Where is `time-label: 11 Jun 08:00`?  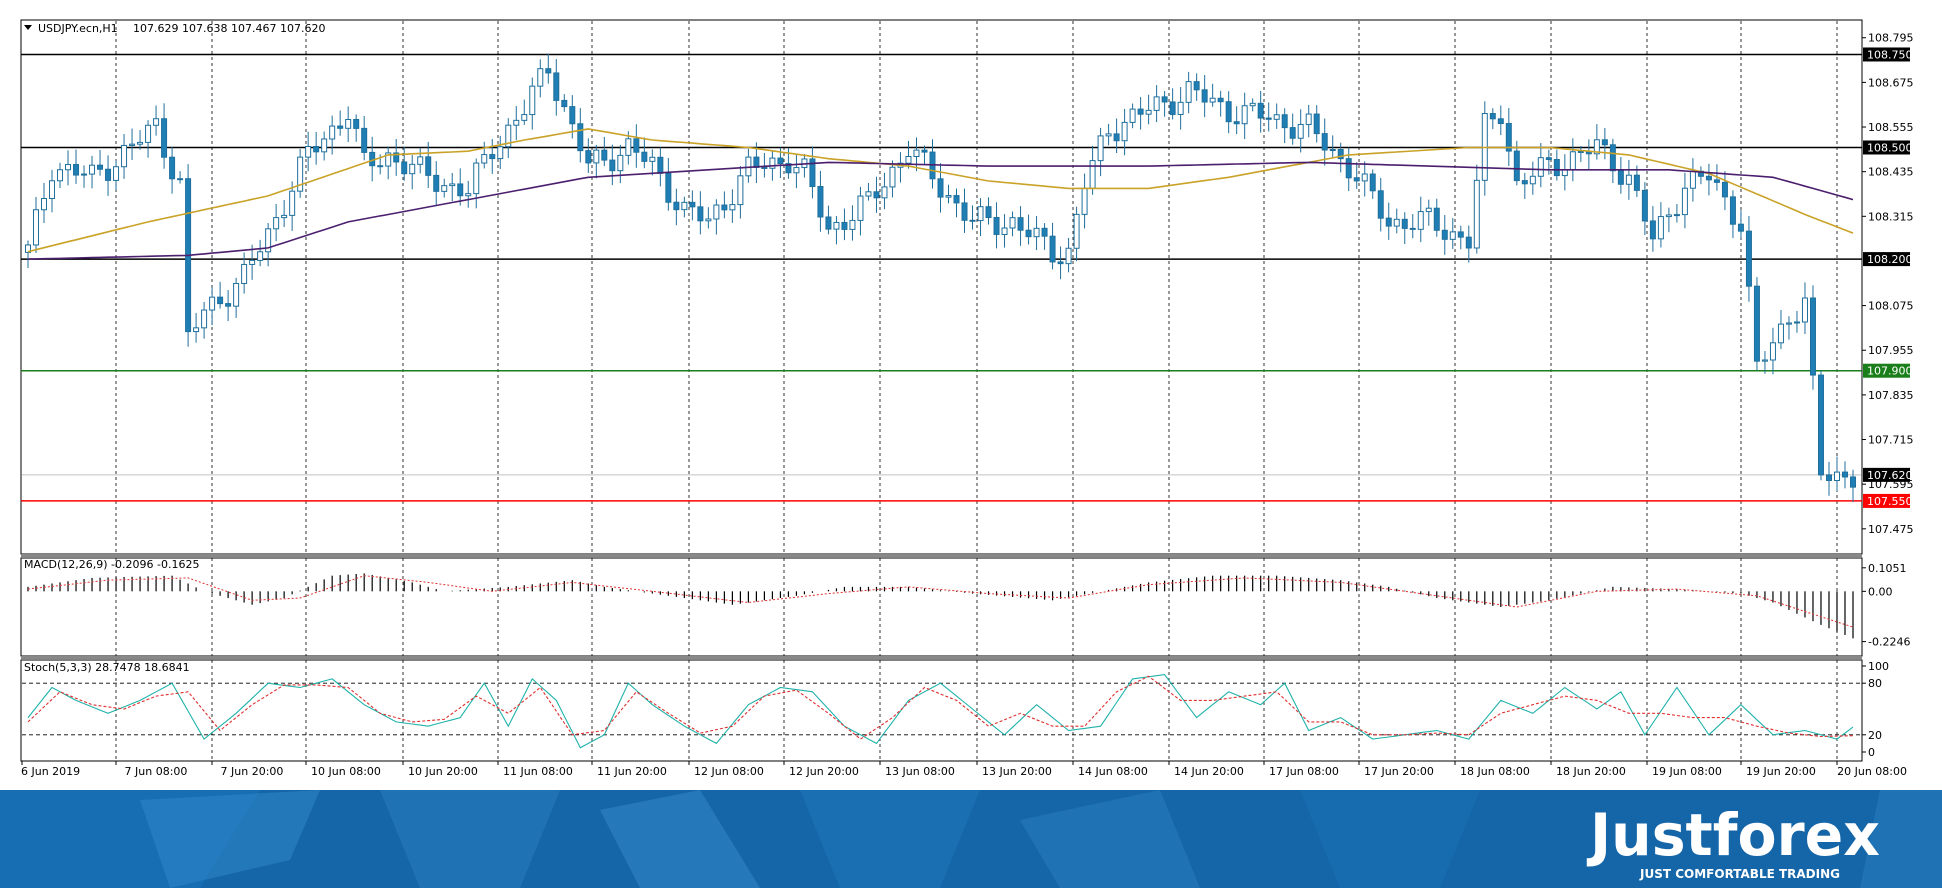
time-label: 11 Jun 08:00 is located at coordinates (538, 771).